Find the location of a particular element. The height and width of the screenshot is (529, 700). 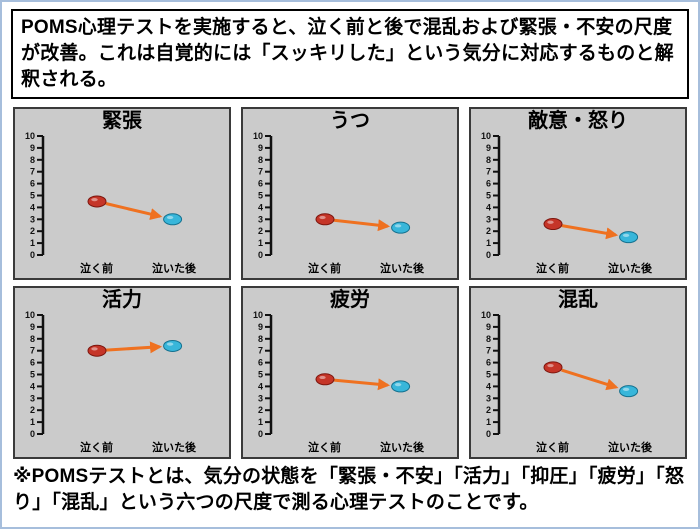

chart-panel-fatigue: 疲労 0 1 2 3 4 5 6 7 8 9 10 泣く前 泣いた後 is located at coordinates (350, 373).